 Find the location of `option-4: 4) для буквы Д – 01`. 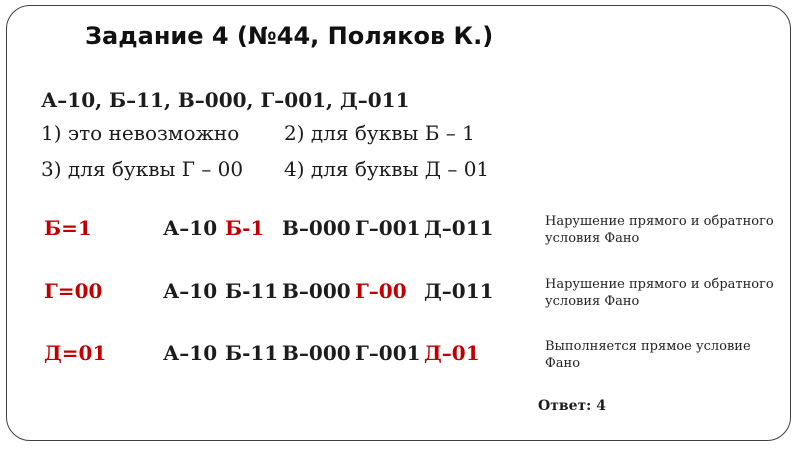

option-4: 4) для буквы Д – 01 is located at coordinates (387, 169).